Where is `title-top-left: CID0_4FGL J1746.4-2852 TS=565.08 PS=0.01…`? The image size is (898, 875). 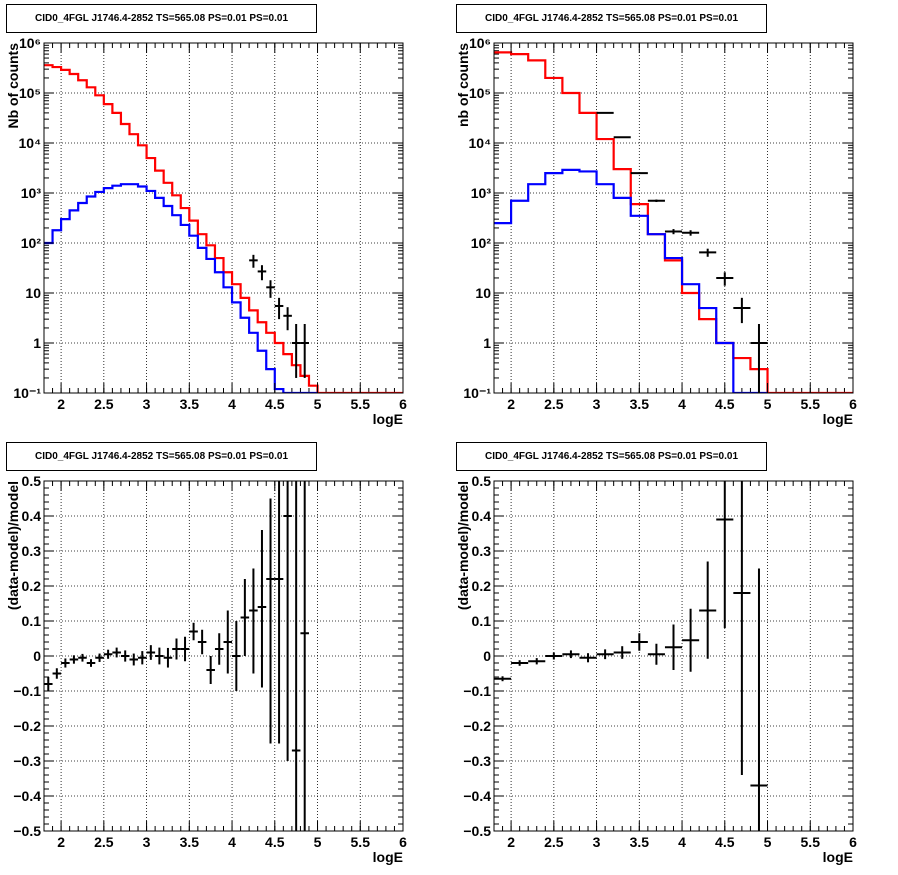
title-top-left: CID0_4FGL J1746.4-2852 TS=565.08 PS=0.01… is located at coordinates (161, 18).